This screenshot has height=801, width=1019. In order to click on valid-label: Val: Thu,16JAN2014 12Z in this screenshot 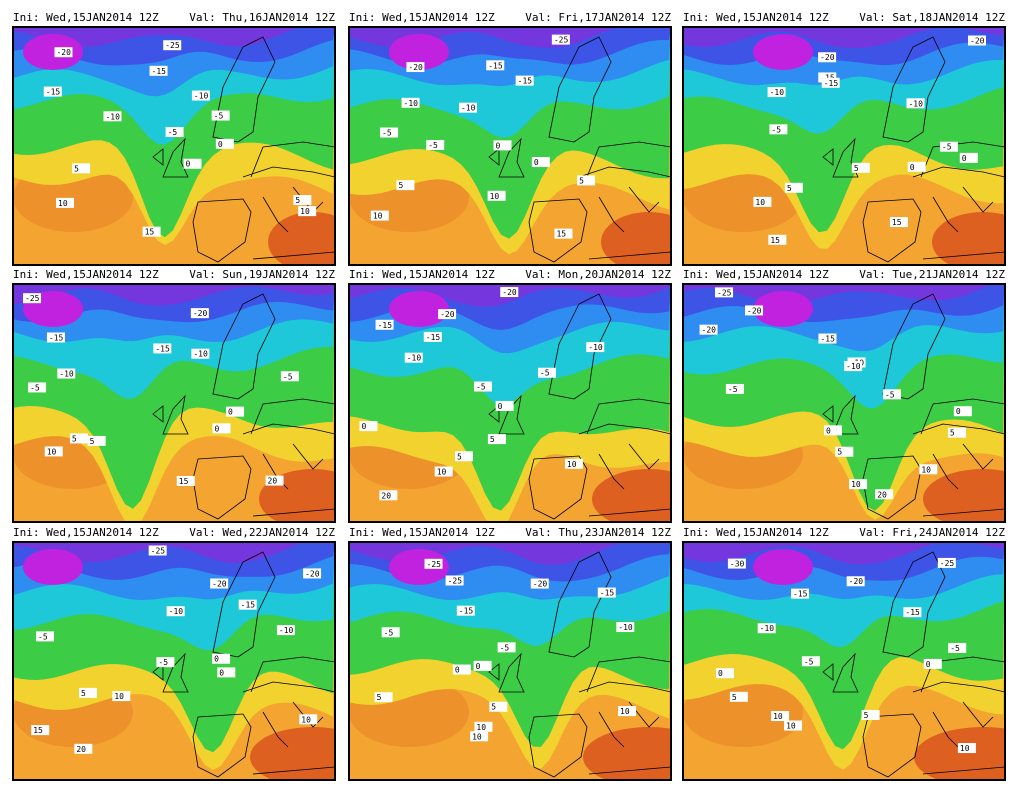, I will do `click(262, 17)`.